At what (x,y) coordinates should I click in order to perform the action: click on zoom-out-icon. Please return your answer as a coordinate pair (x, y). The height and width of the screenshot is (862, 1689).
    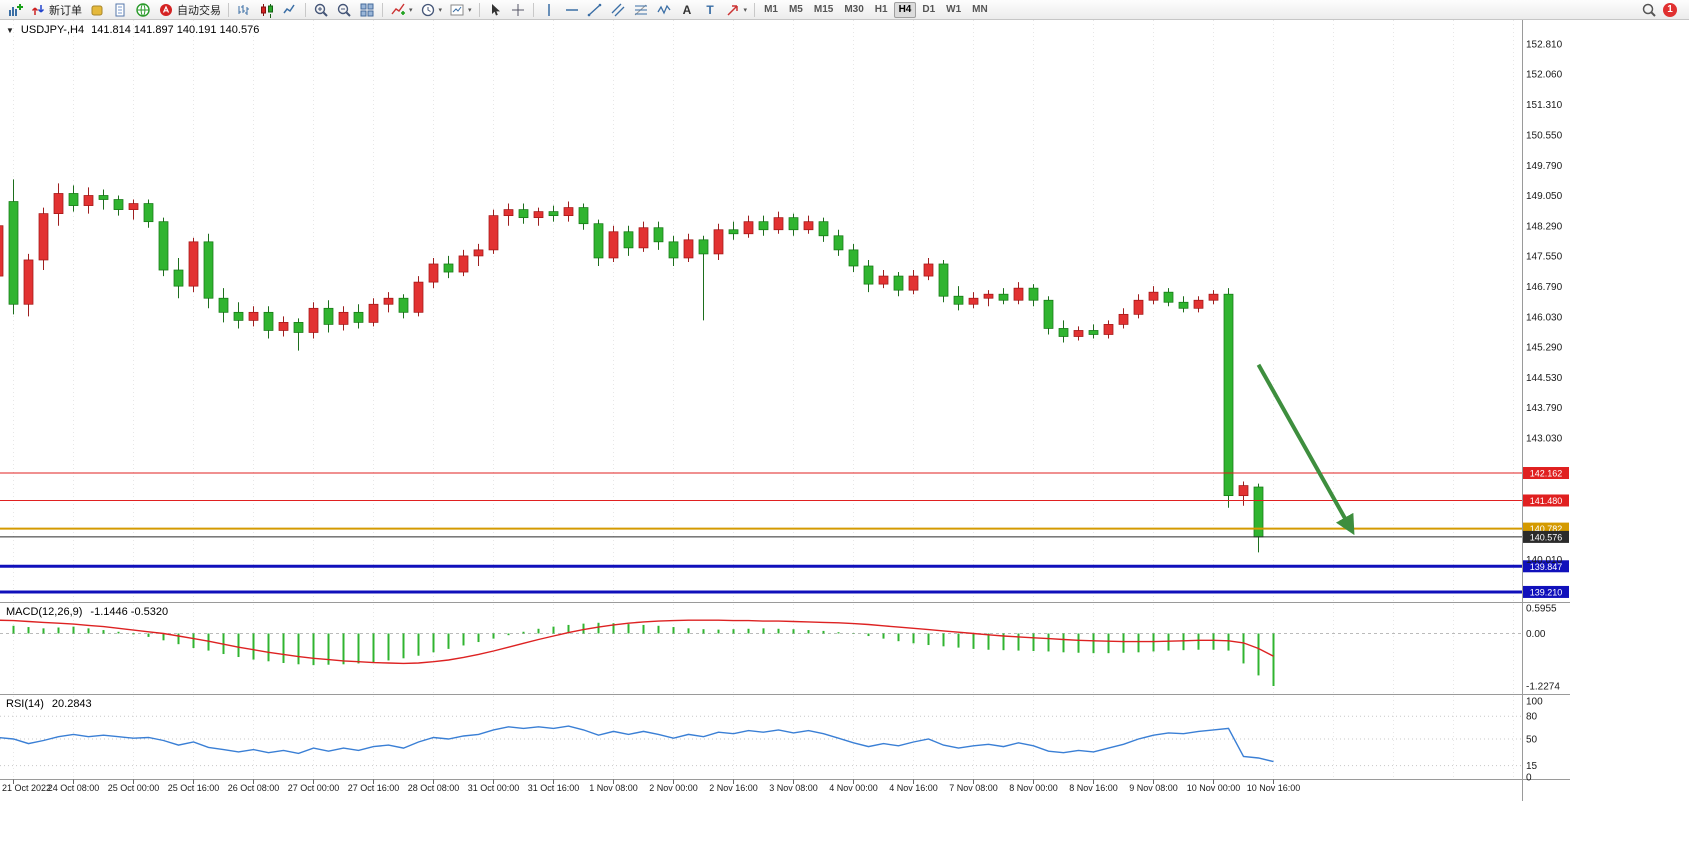
    Looking at the image, I should click on (344, 10).